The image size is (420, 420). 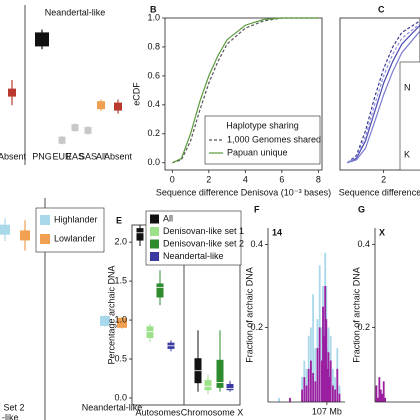 I want to click on legend-label: 1,000 Genomes shared, so click(x=274, y=139).